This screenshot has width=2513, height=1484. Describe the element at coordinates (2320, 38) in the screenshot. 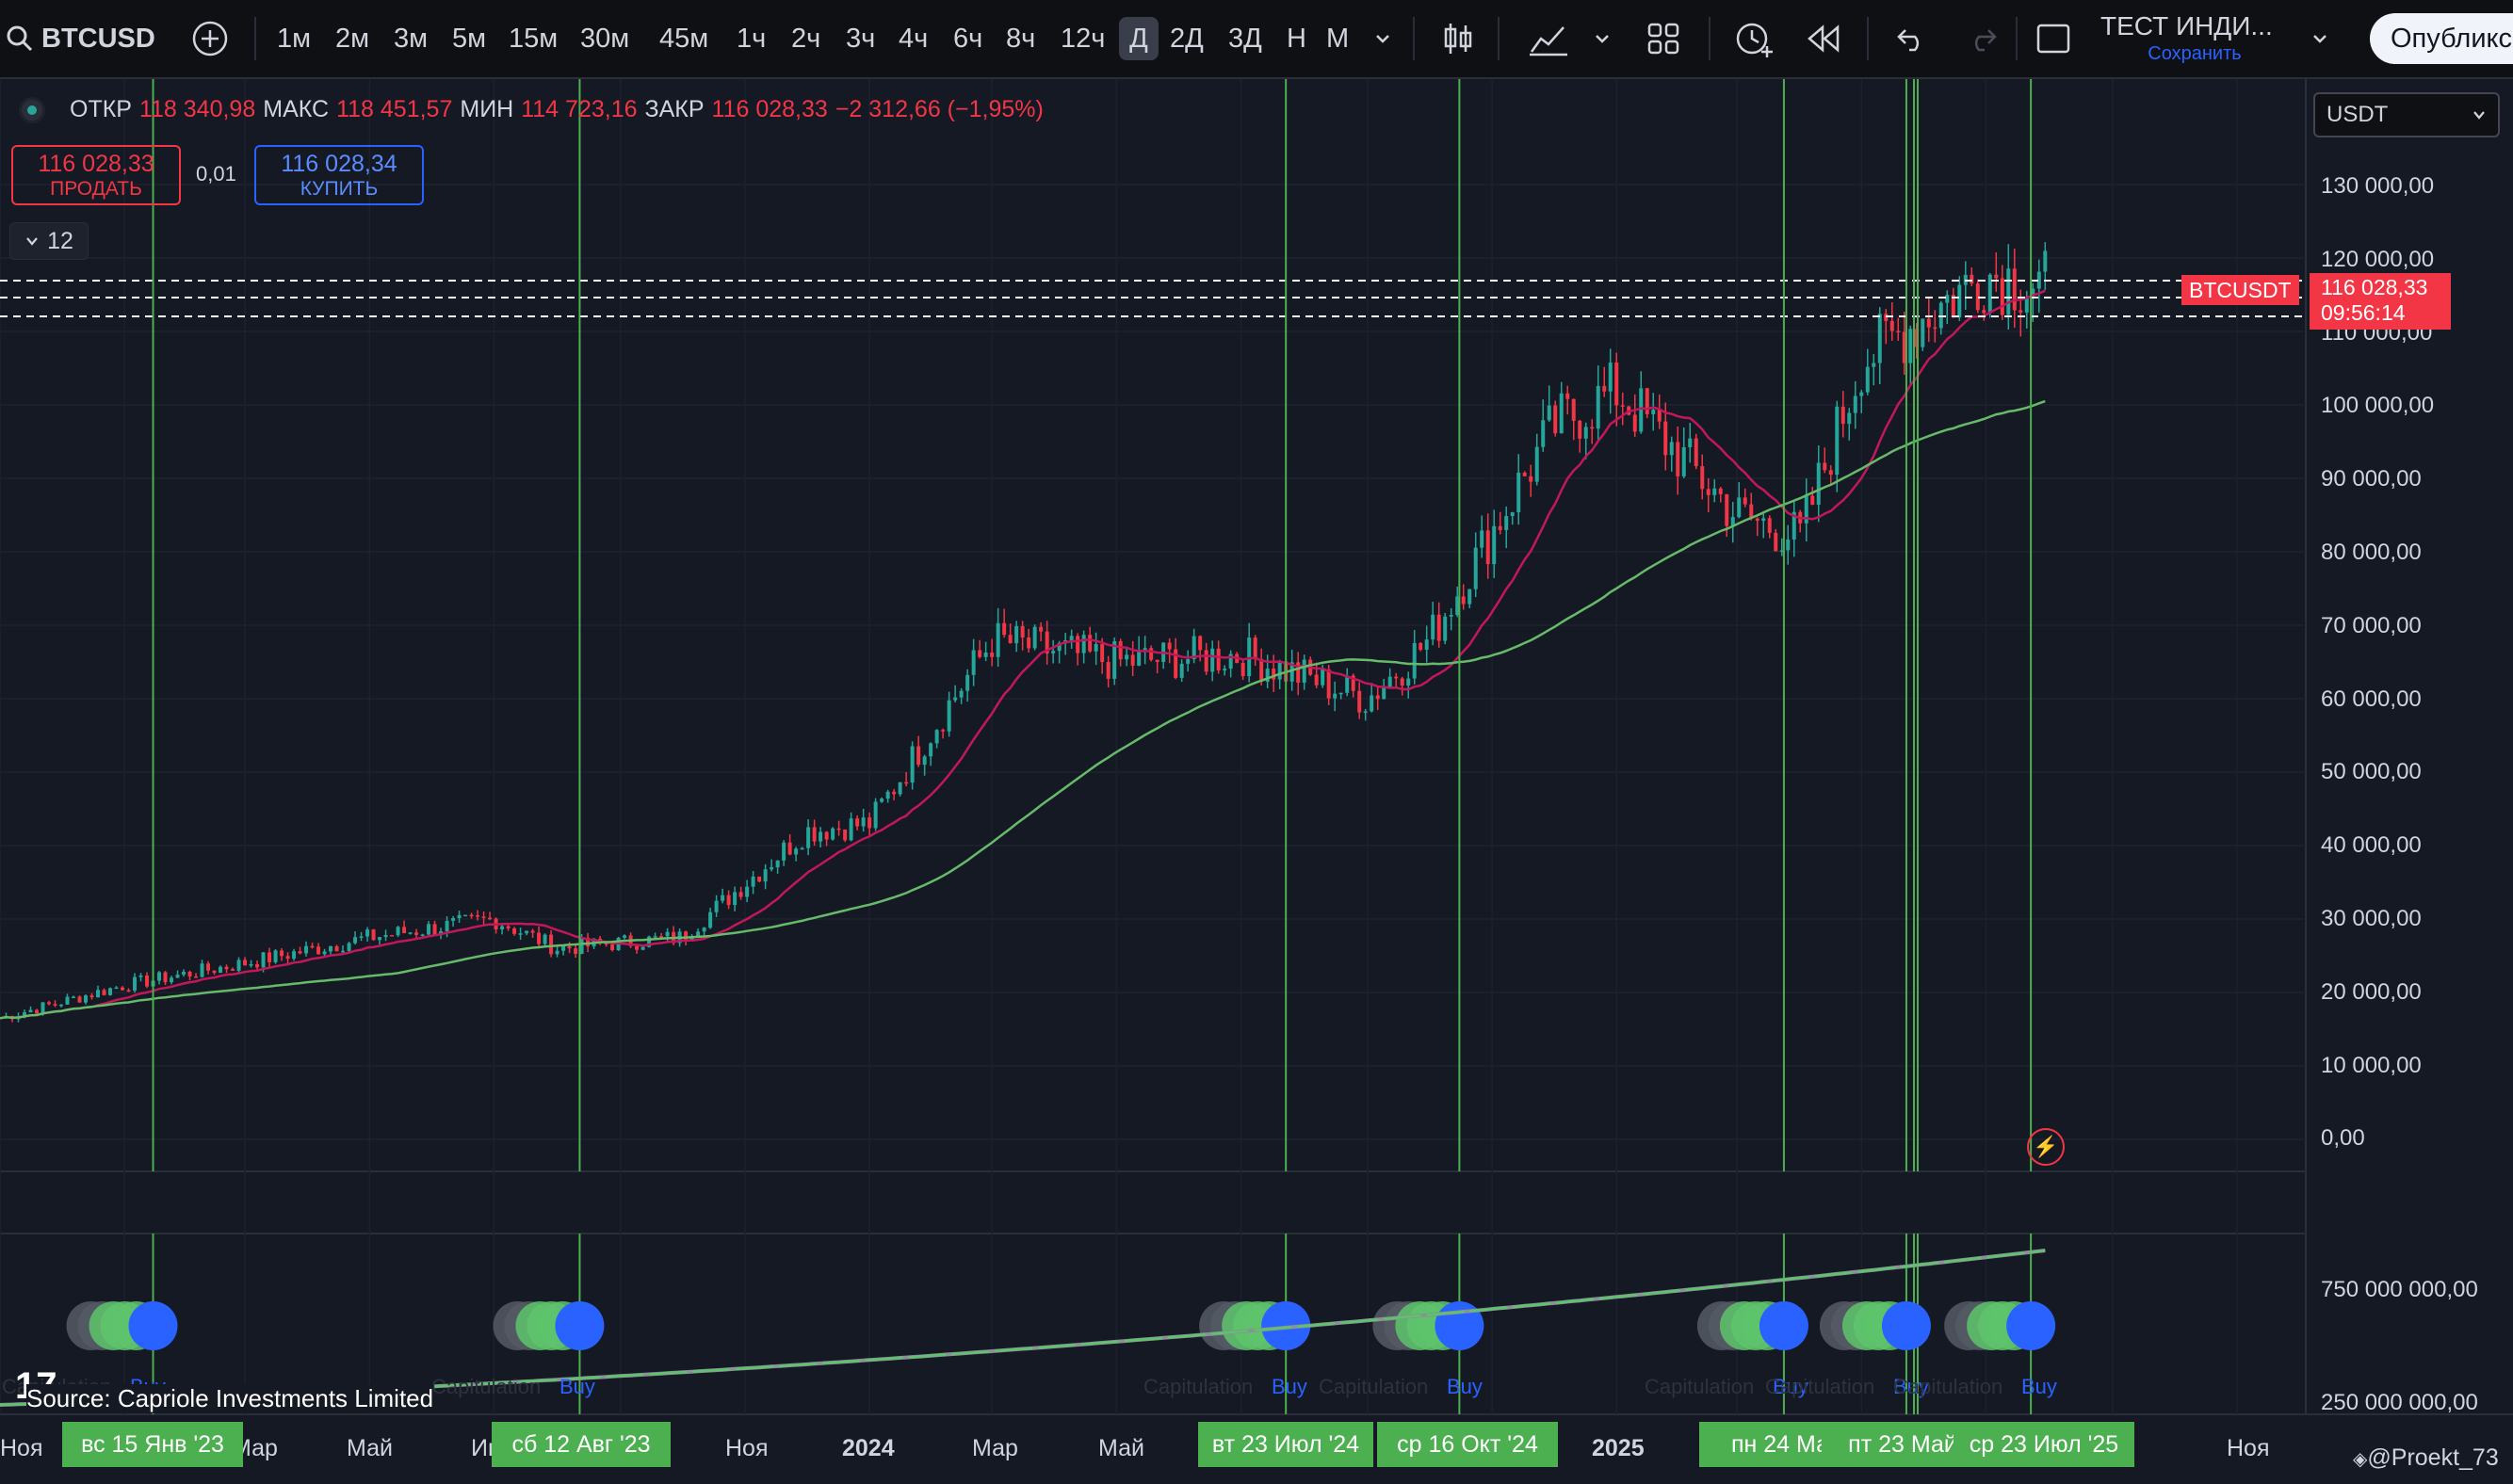

I see `layout-dropdown` at that location.